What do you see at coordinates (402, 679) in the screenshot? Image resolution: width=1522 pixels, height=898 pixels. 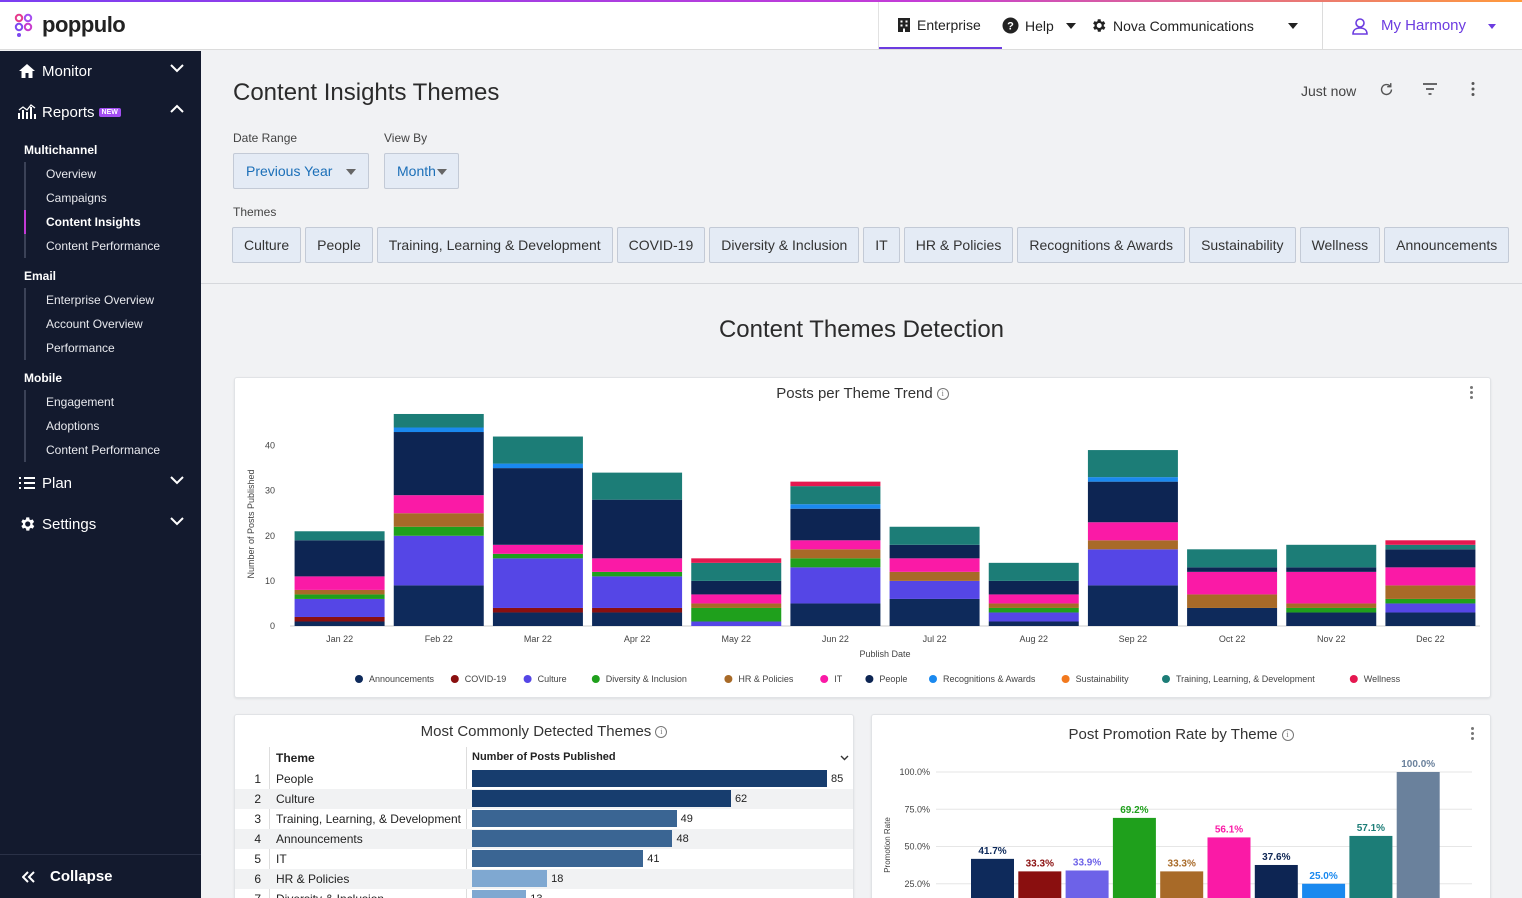 I see `legend-label: Announcements` at bounding box center [402, 679].